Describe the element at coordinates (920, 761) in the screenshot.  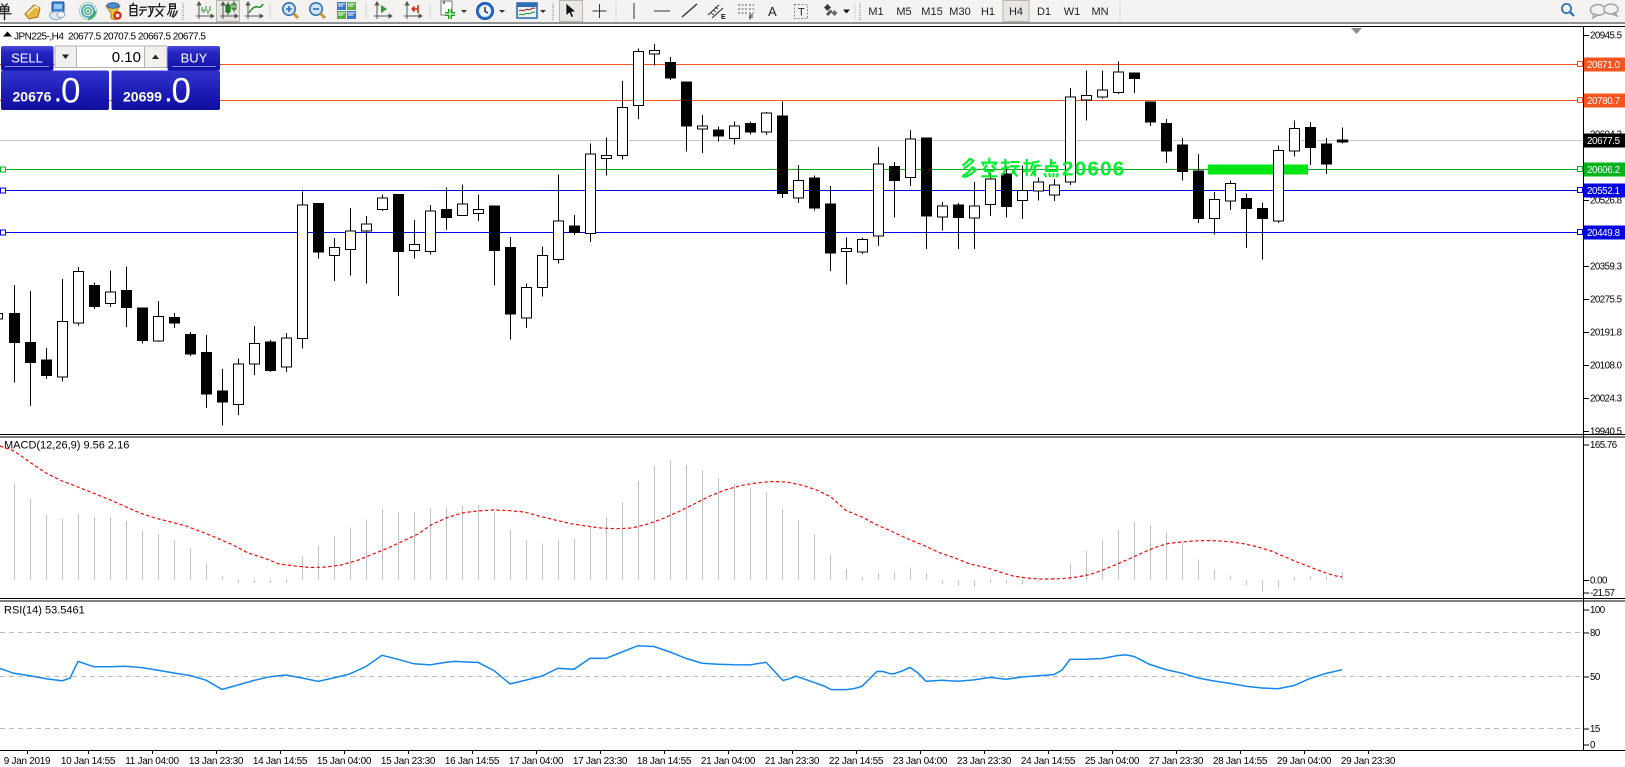
I see `svg-text: 23 Jan 04:00` at that location.